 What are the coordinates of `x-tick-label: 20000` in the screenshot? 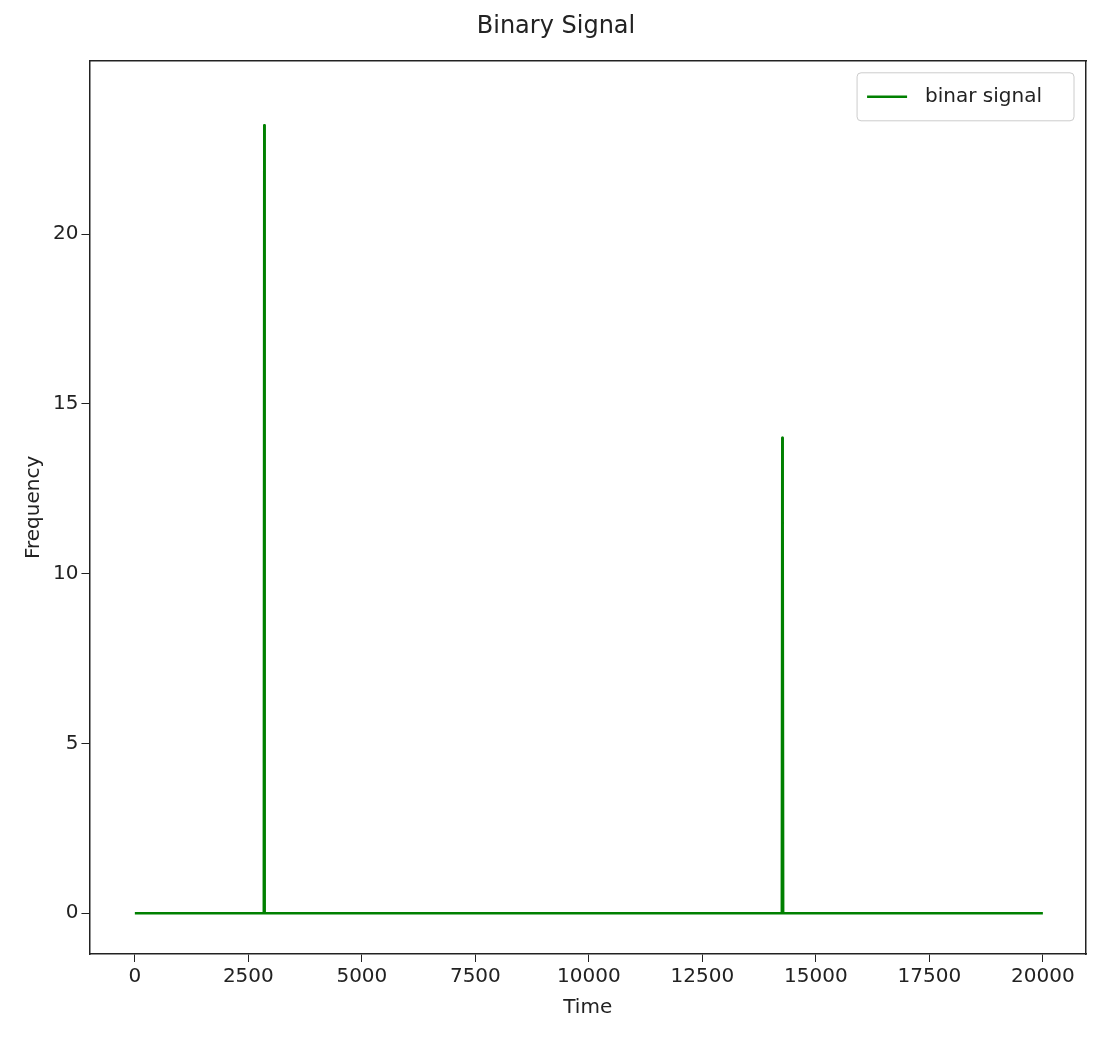 It's located at (1043, 975).